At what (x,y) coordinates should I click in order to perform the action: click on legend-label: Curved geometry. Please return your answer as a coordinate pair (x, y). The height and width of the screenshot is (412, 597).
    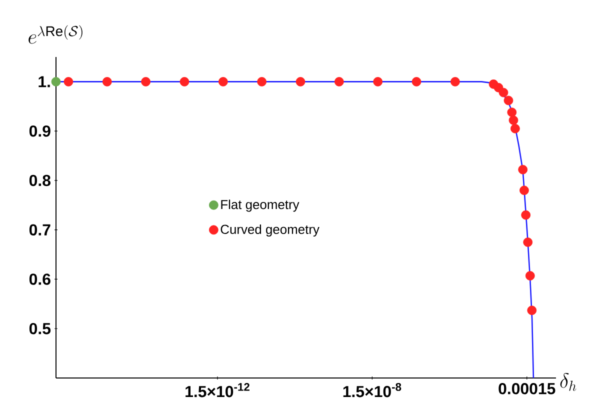
    Looking at the image, I should click on (270, 230).